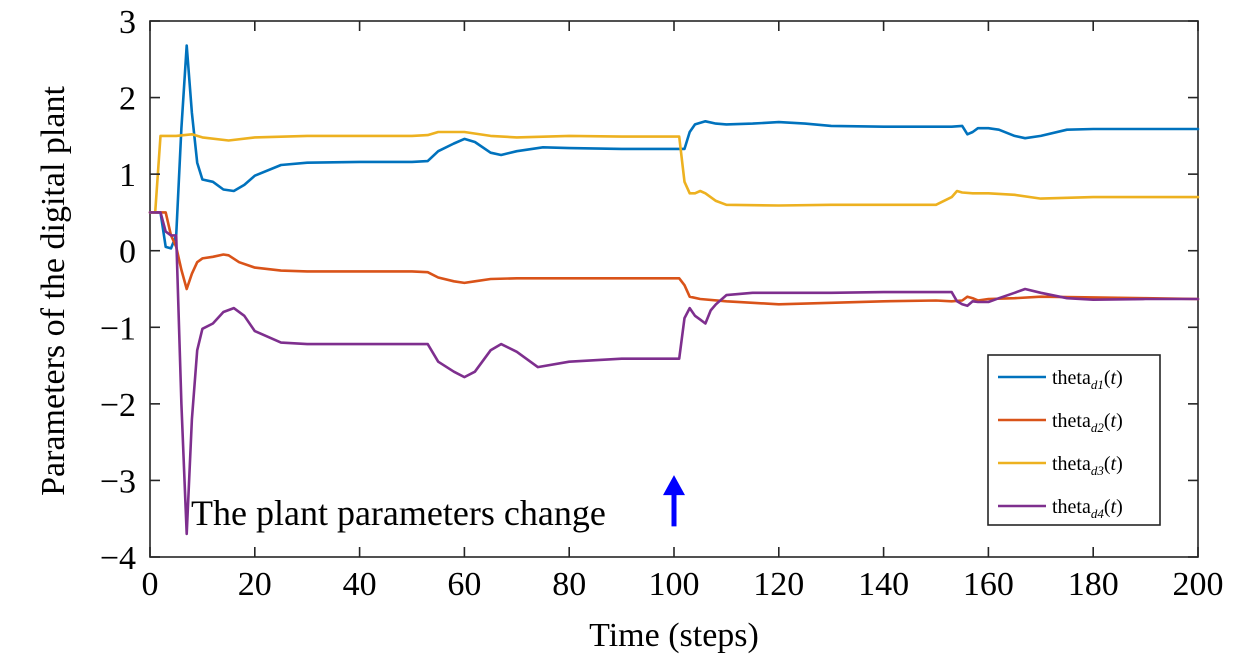 The width and height of the screenshot is (1260, 662). I want to click on legend-label: thetad1(t), so click(1087, 379).